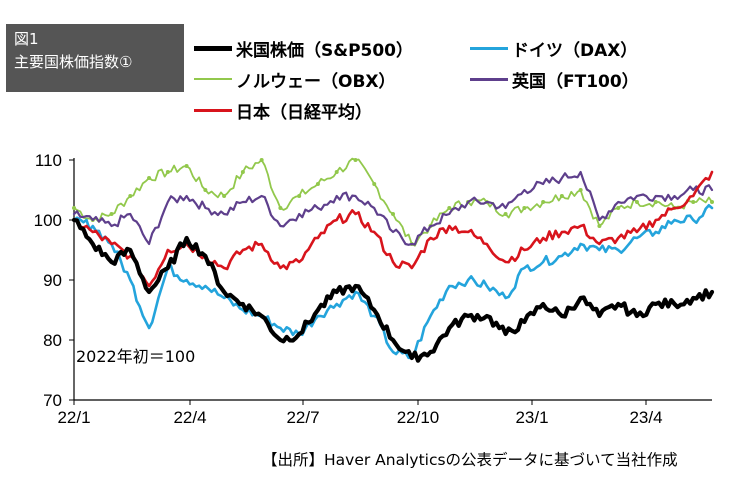 The width and height of the screenshot is (730, 486). What do you see at coordinates (189, 417) in the screenshot?
I see `x-tick-label: 22/4` at bounding box center [189, 417].